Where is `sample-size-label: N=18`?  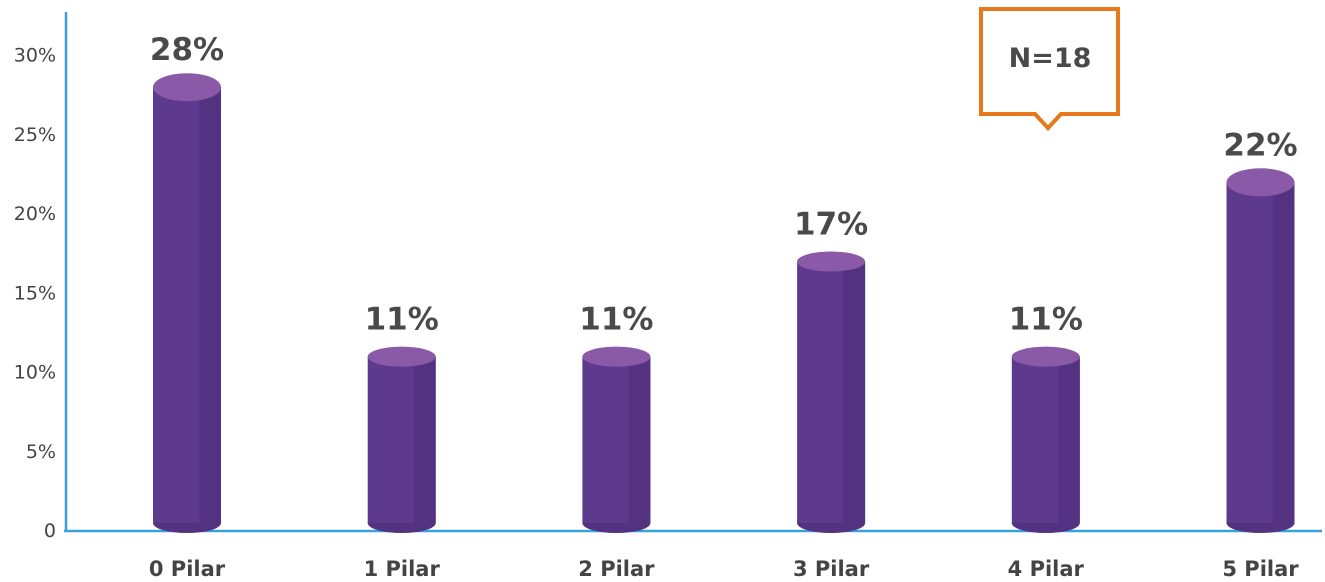
sample-size-label: N=18 is located at coordinates (1050, 58).